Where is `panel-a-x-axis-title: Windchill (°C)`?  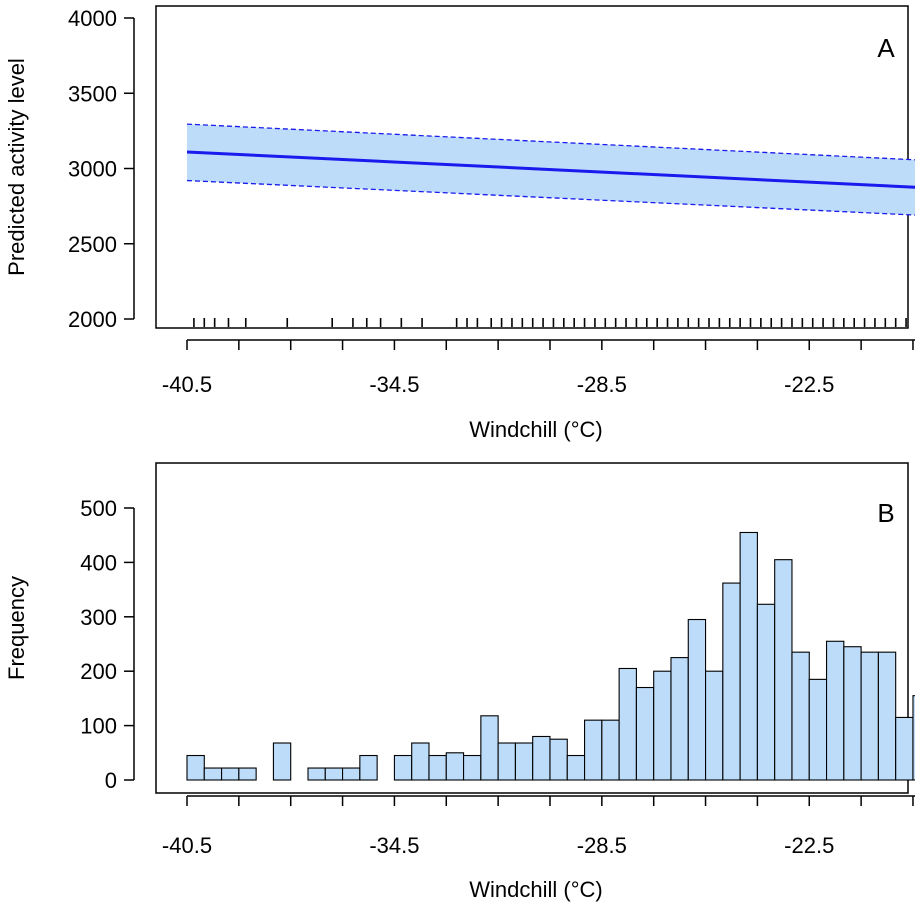 panel-a-x-axis-title: Windchill (°C) is located at coordinates (535, 429).